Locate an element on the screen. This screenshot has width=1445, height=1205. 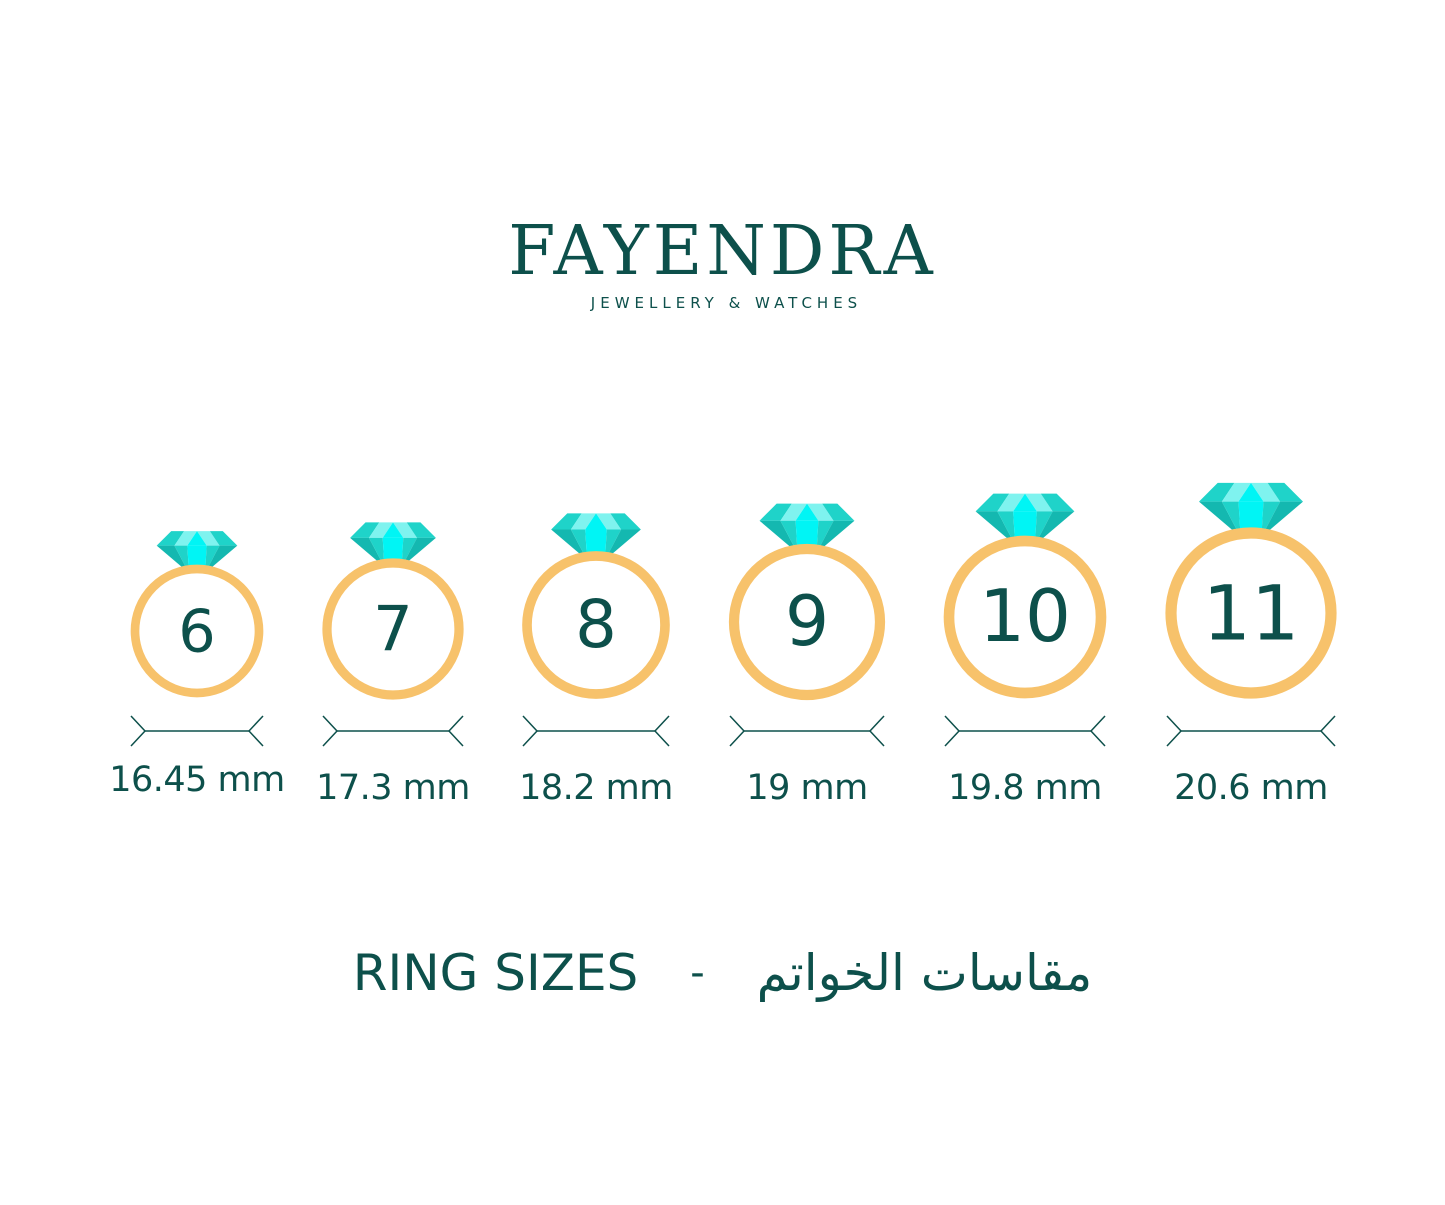
ring-item-10: 10 is located at coordinates (1025, 620).